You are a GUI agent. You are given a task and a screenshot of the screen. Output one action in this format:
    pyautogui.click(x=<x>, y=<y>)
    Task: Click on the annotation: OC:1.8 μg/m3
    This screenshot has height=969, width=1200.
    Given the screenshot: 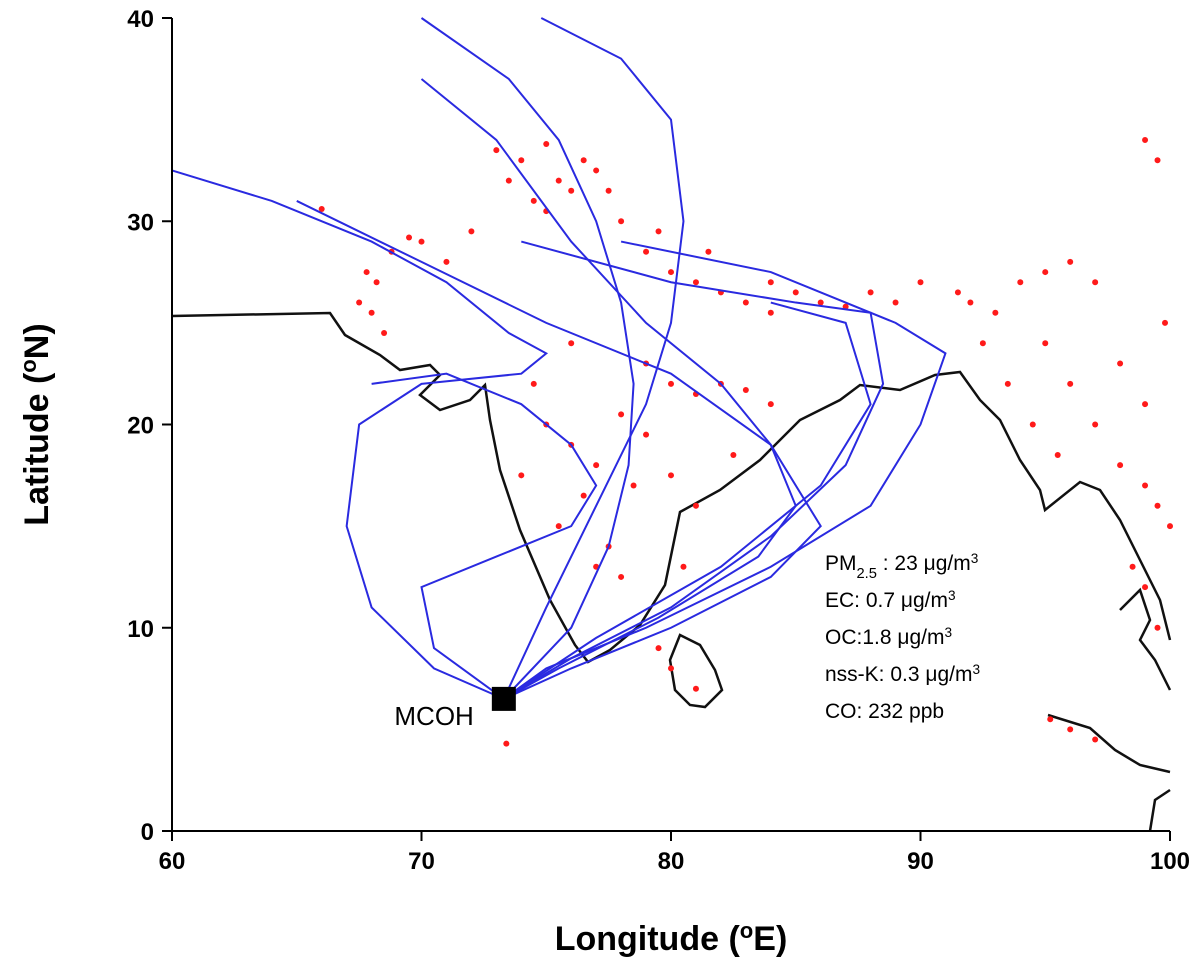 What is the action you would take?
    pyautogui.click(x=888, y=637)
    